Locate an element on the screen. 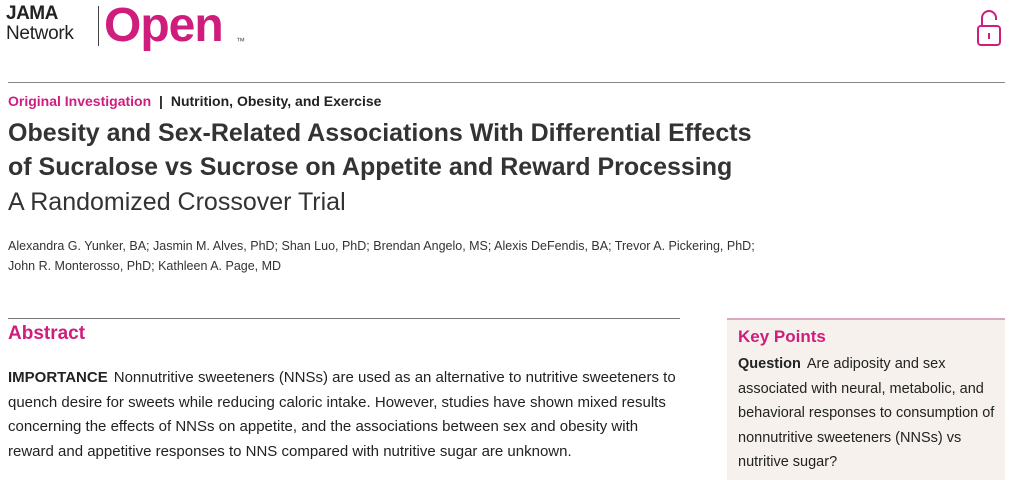 This screenshot has height=480, width=1024. run-in-label: IMPORTANCE is located at coordinates (58, 377).